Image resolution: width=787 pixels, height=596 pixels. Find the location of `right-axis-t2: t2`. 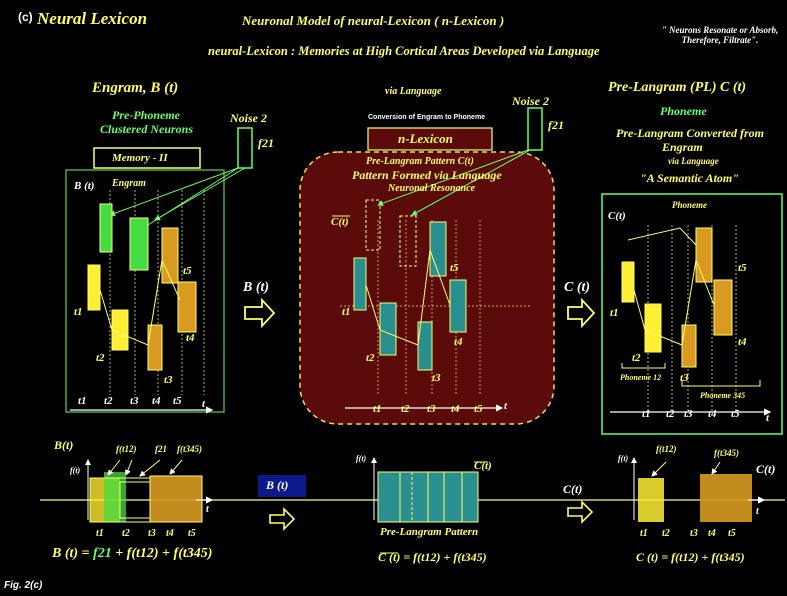

right-axis-t2: t2 is located at coordinates (670, 414).